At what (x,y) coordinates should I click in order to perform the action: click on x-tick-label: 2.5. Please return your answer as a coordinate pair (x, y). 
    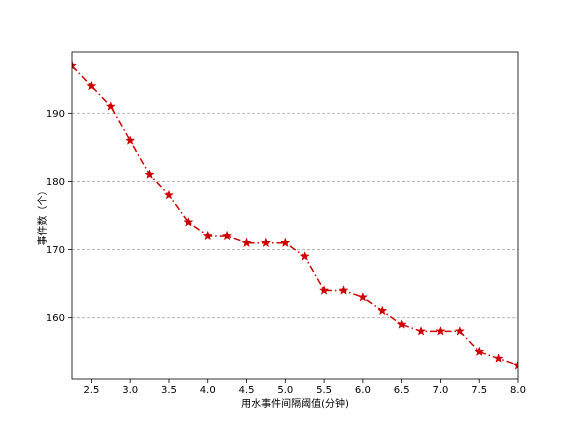
    Looking at the image, I should click on (91, 390).